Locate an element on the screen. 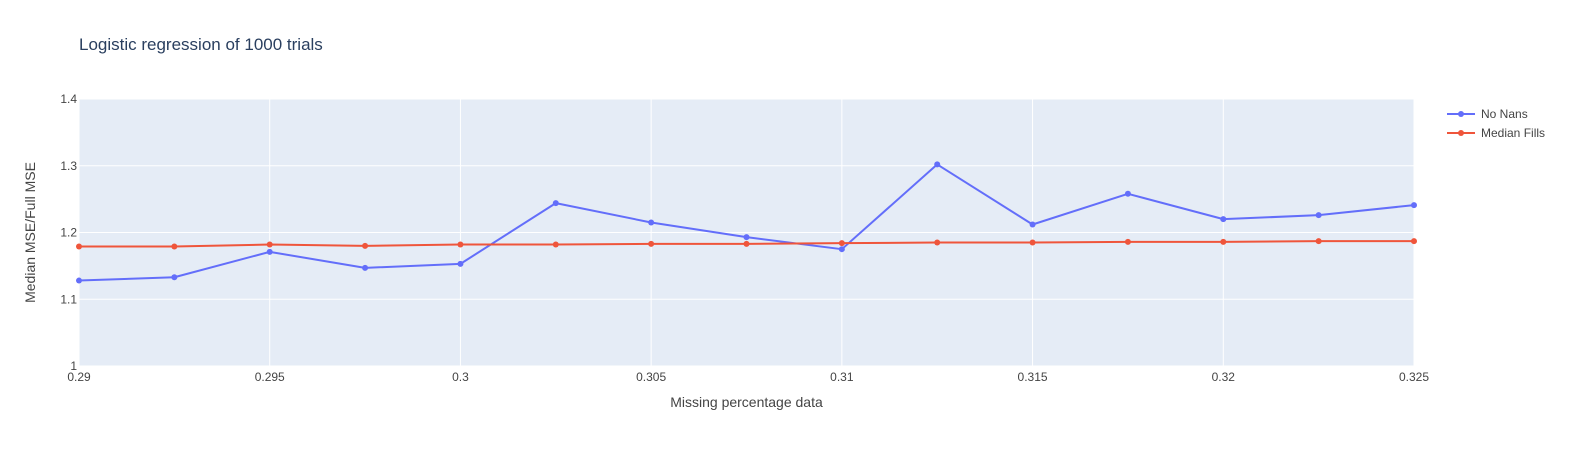  x-tick-label: 0.31 is located at coordinates (842, 377).